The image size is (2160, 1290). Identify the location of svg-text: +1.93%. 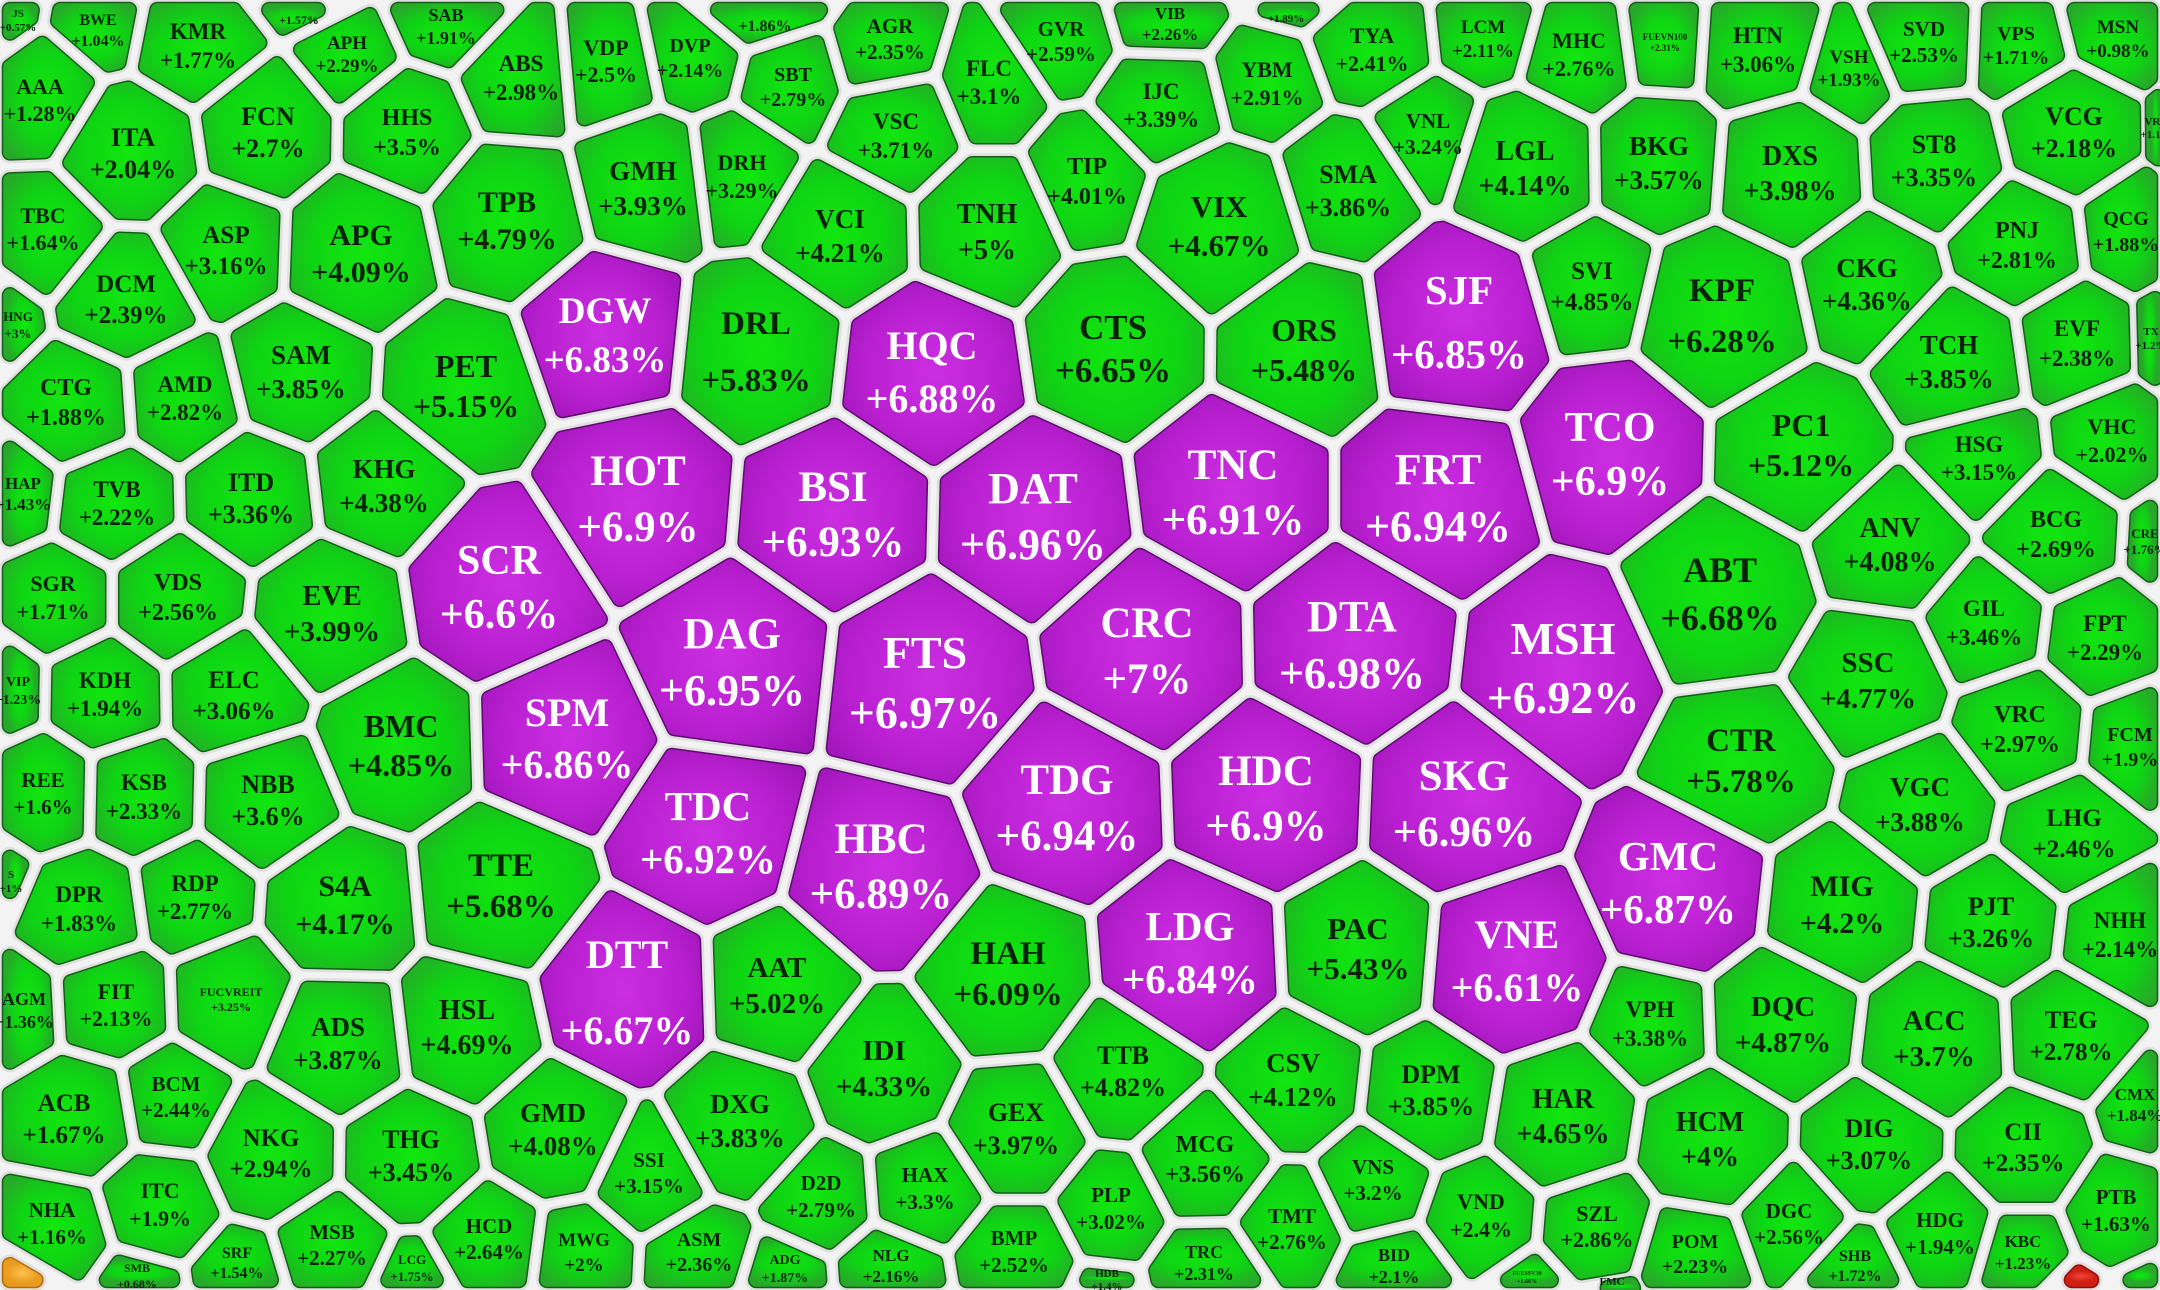
(1848, 80).